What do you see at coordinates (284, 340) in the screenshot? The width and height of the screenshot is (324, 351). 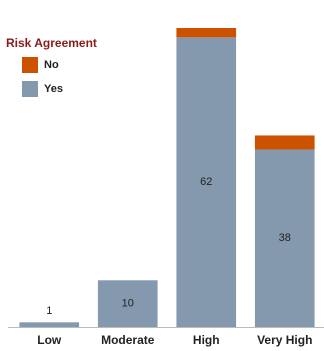 I see `x-tick-label: Very High` at bounding box center [284, 340].